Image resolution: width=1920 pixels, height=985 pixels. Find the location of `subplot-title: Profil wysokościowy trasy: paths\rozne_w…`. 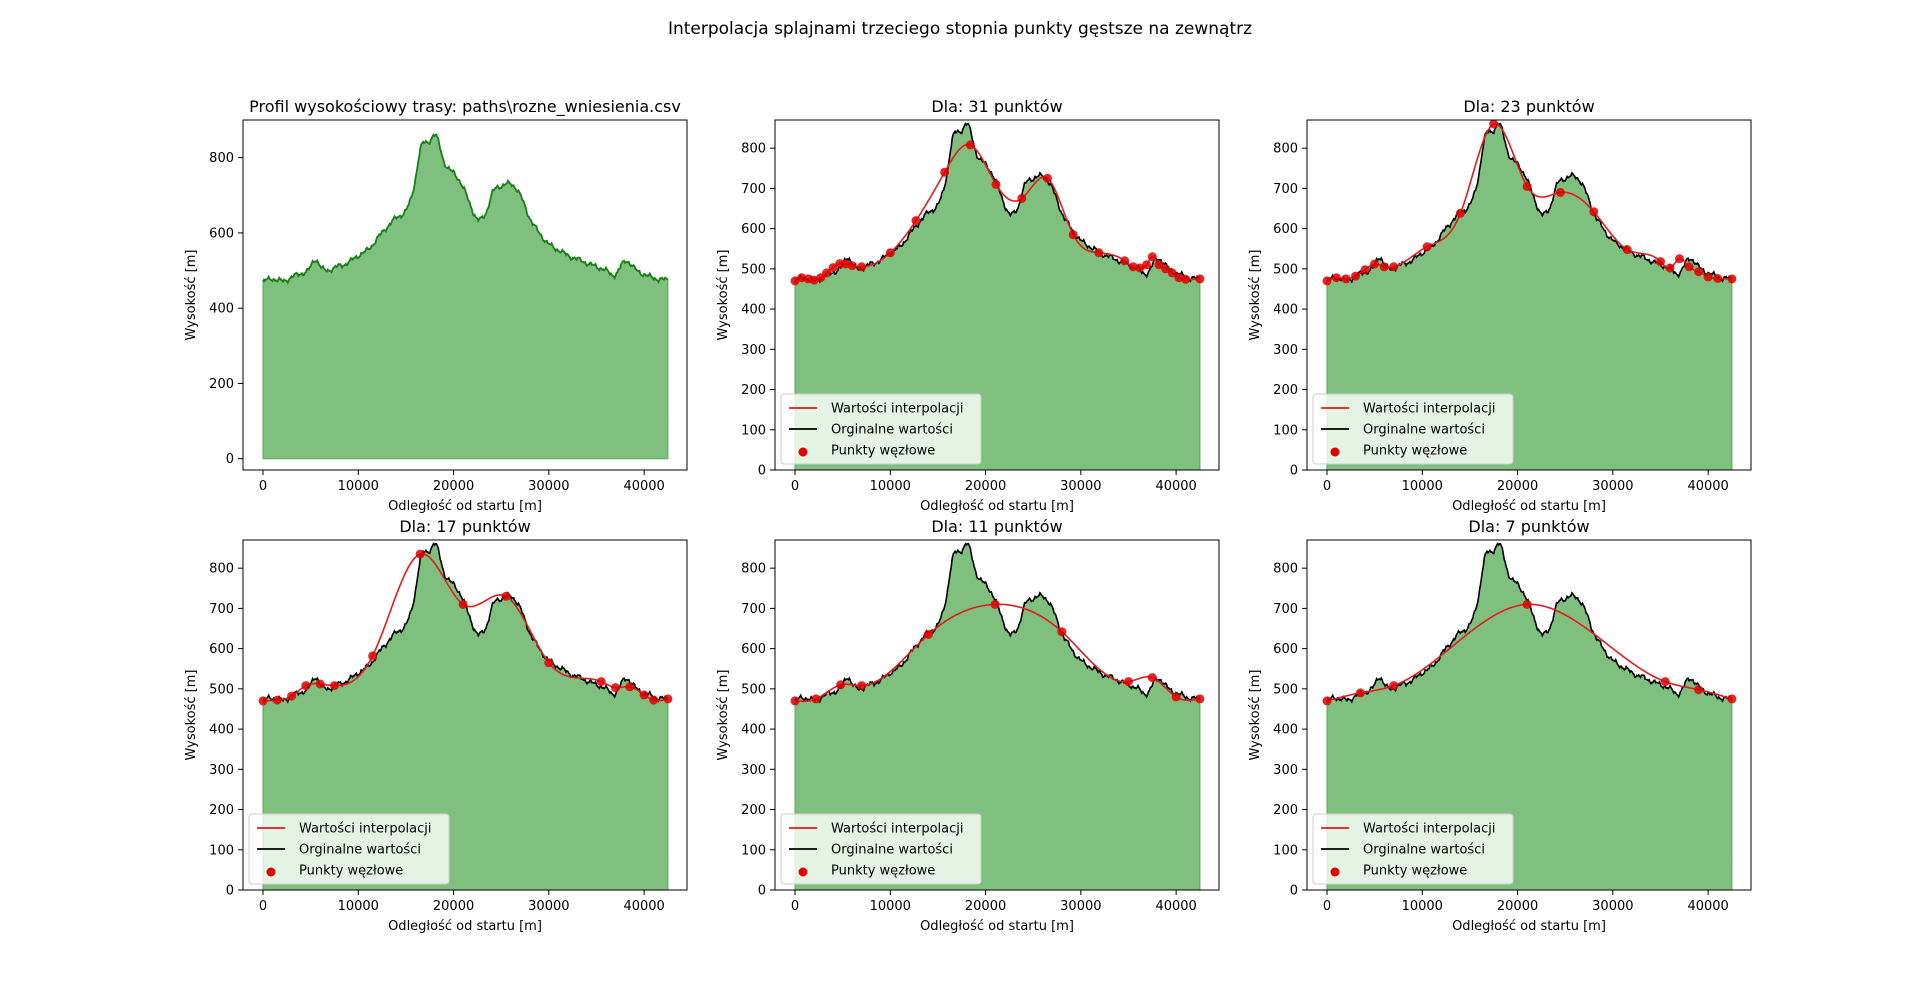

subplot-title: Profil wysokościowy trasy: paths\rozne_w… is located at coordinates (465, 107).